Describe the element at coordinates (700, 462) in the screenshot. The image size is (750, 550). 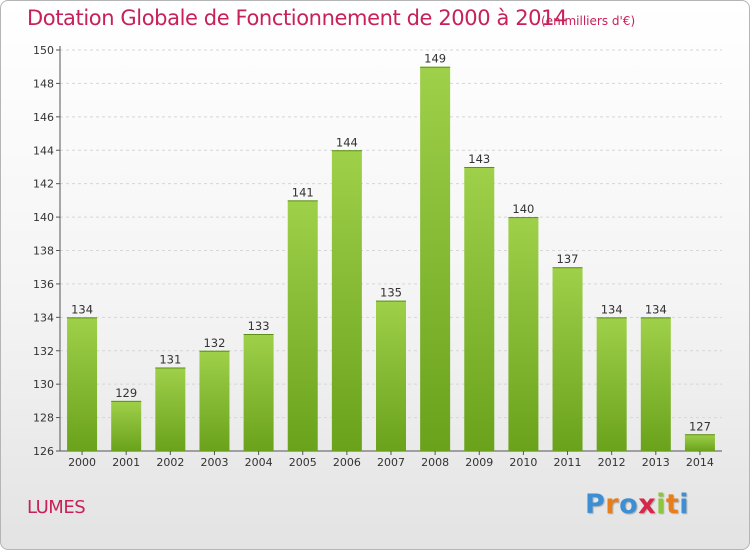
I see `x-tick-label: 2014` at that location.